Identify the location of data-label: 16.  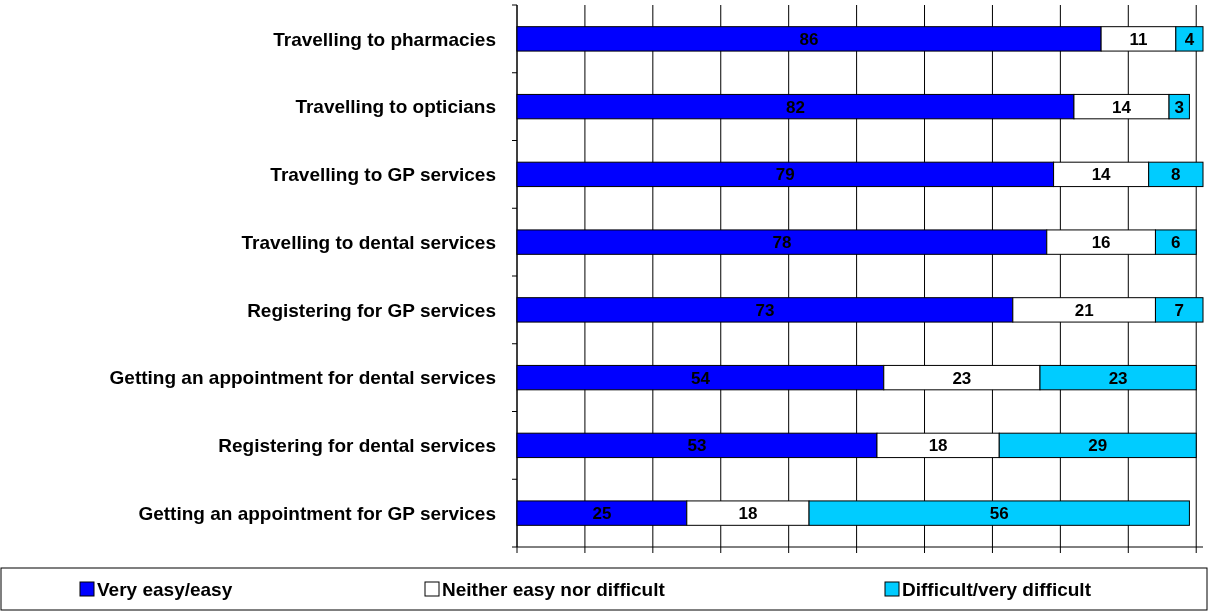
(1101, 243).